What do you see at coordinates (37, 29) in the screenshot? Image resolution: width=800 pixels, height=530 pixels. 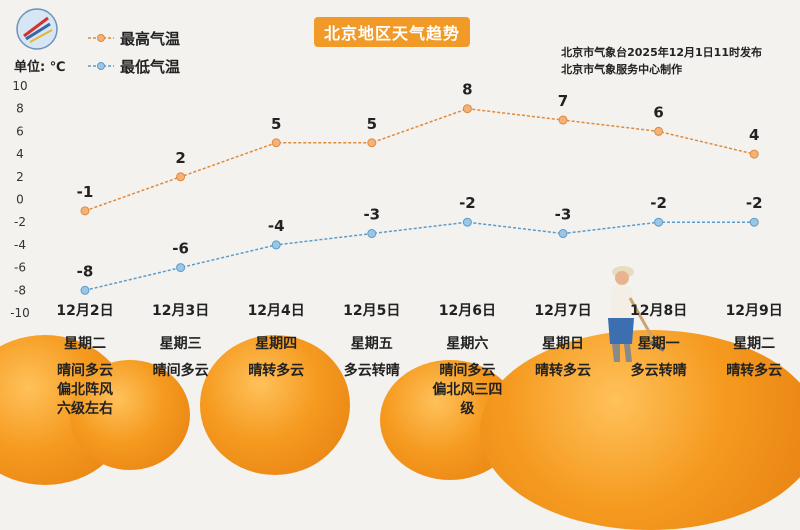 I see `meteorological-logo-icon` at bounding box center [37, 29].